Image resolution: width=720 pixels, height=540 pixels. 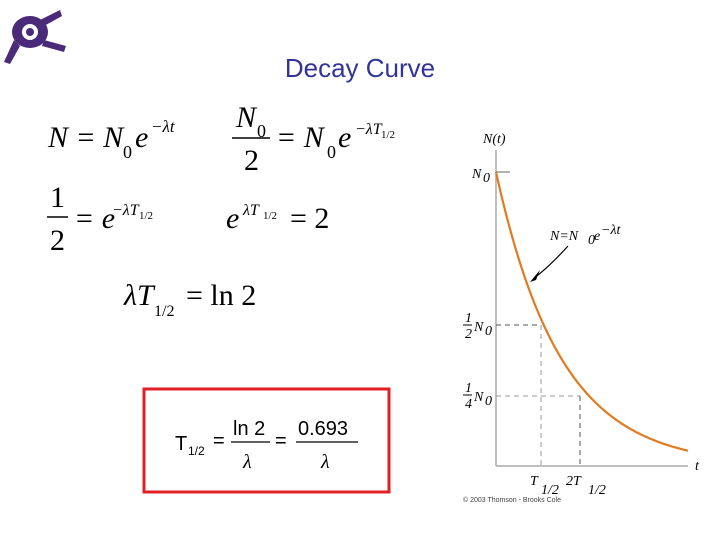 I want to click on t-half-sub: 1/2, so click(x=550, y=490).